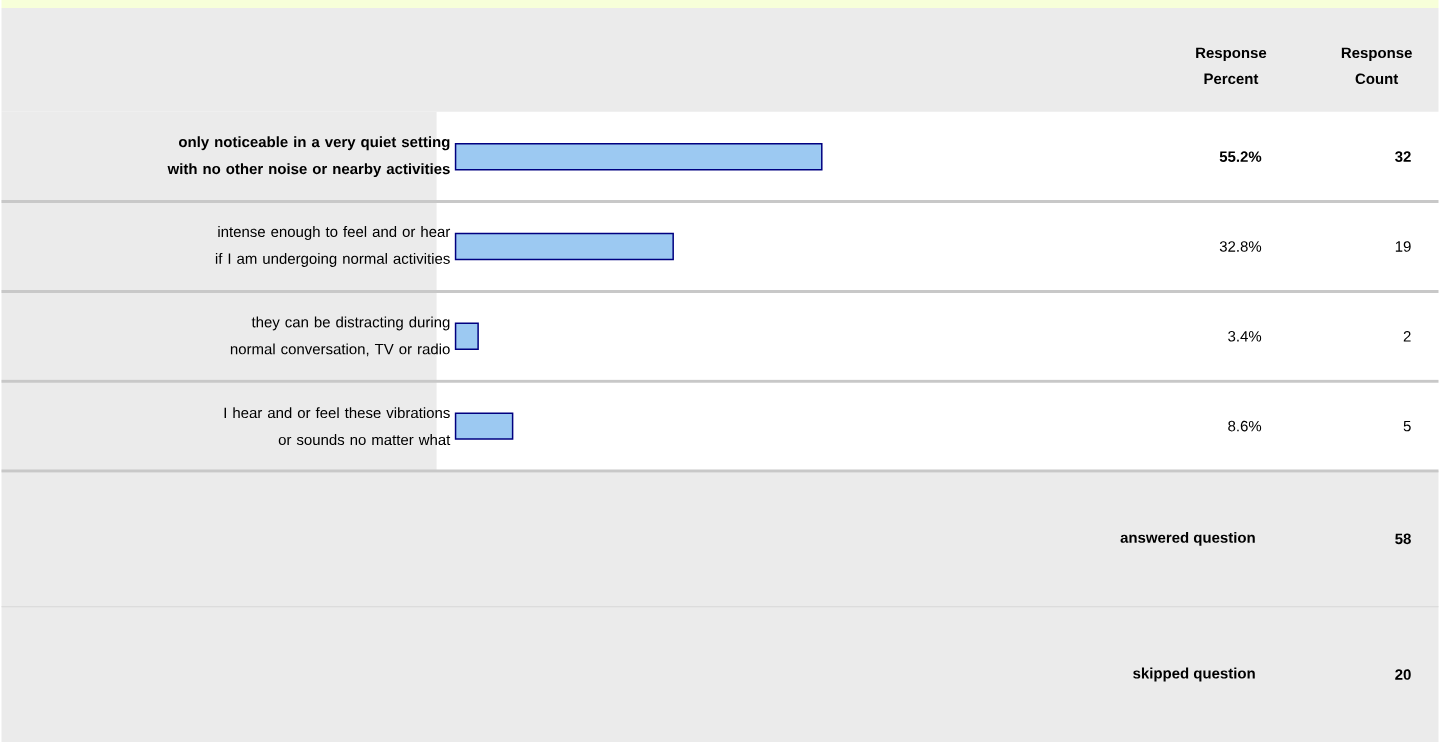  Describe the element at coordinates (1403, 674) in the screenshot. I see `text: 20` at that location.